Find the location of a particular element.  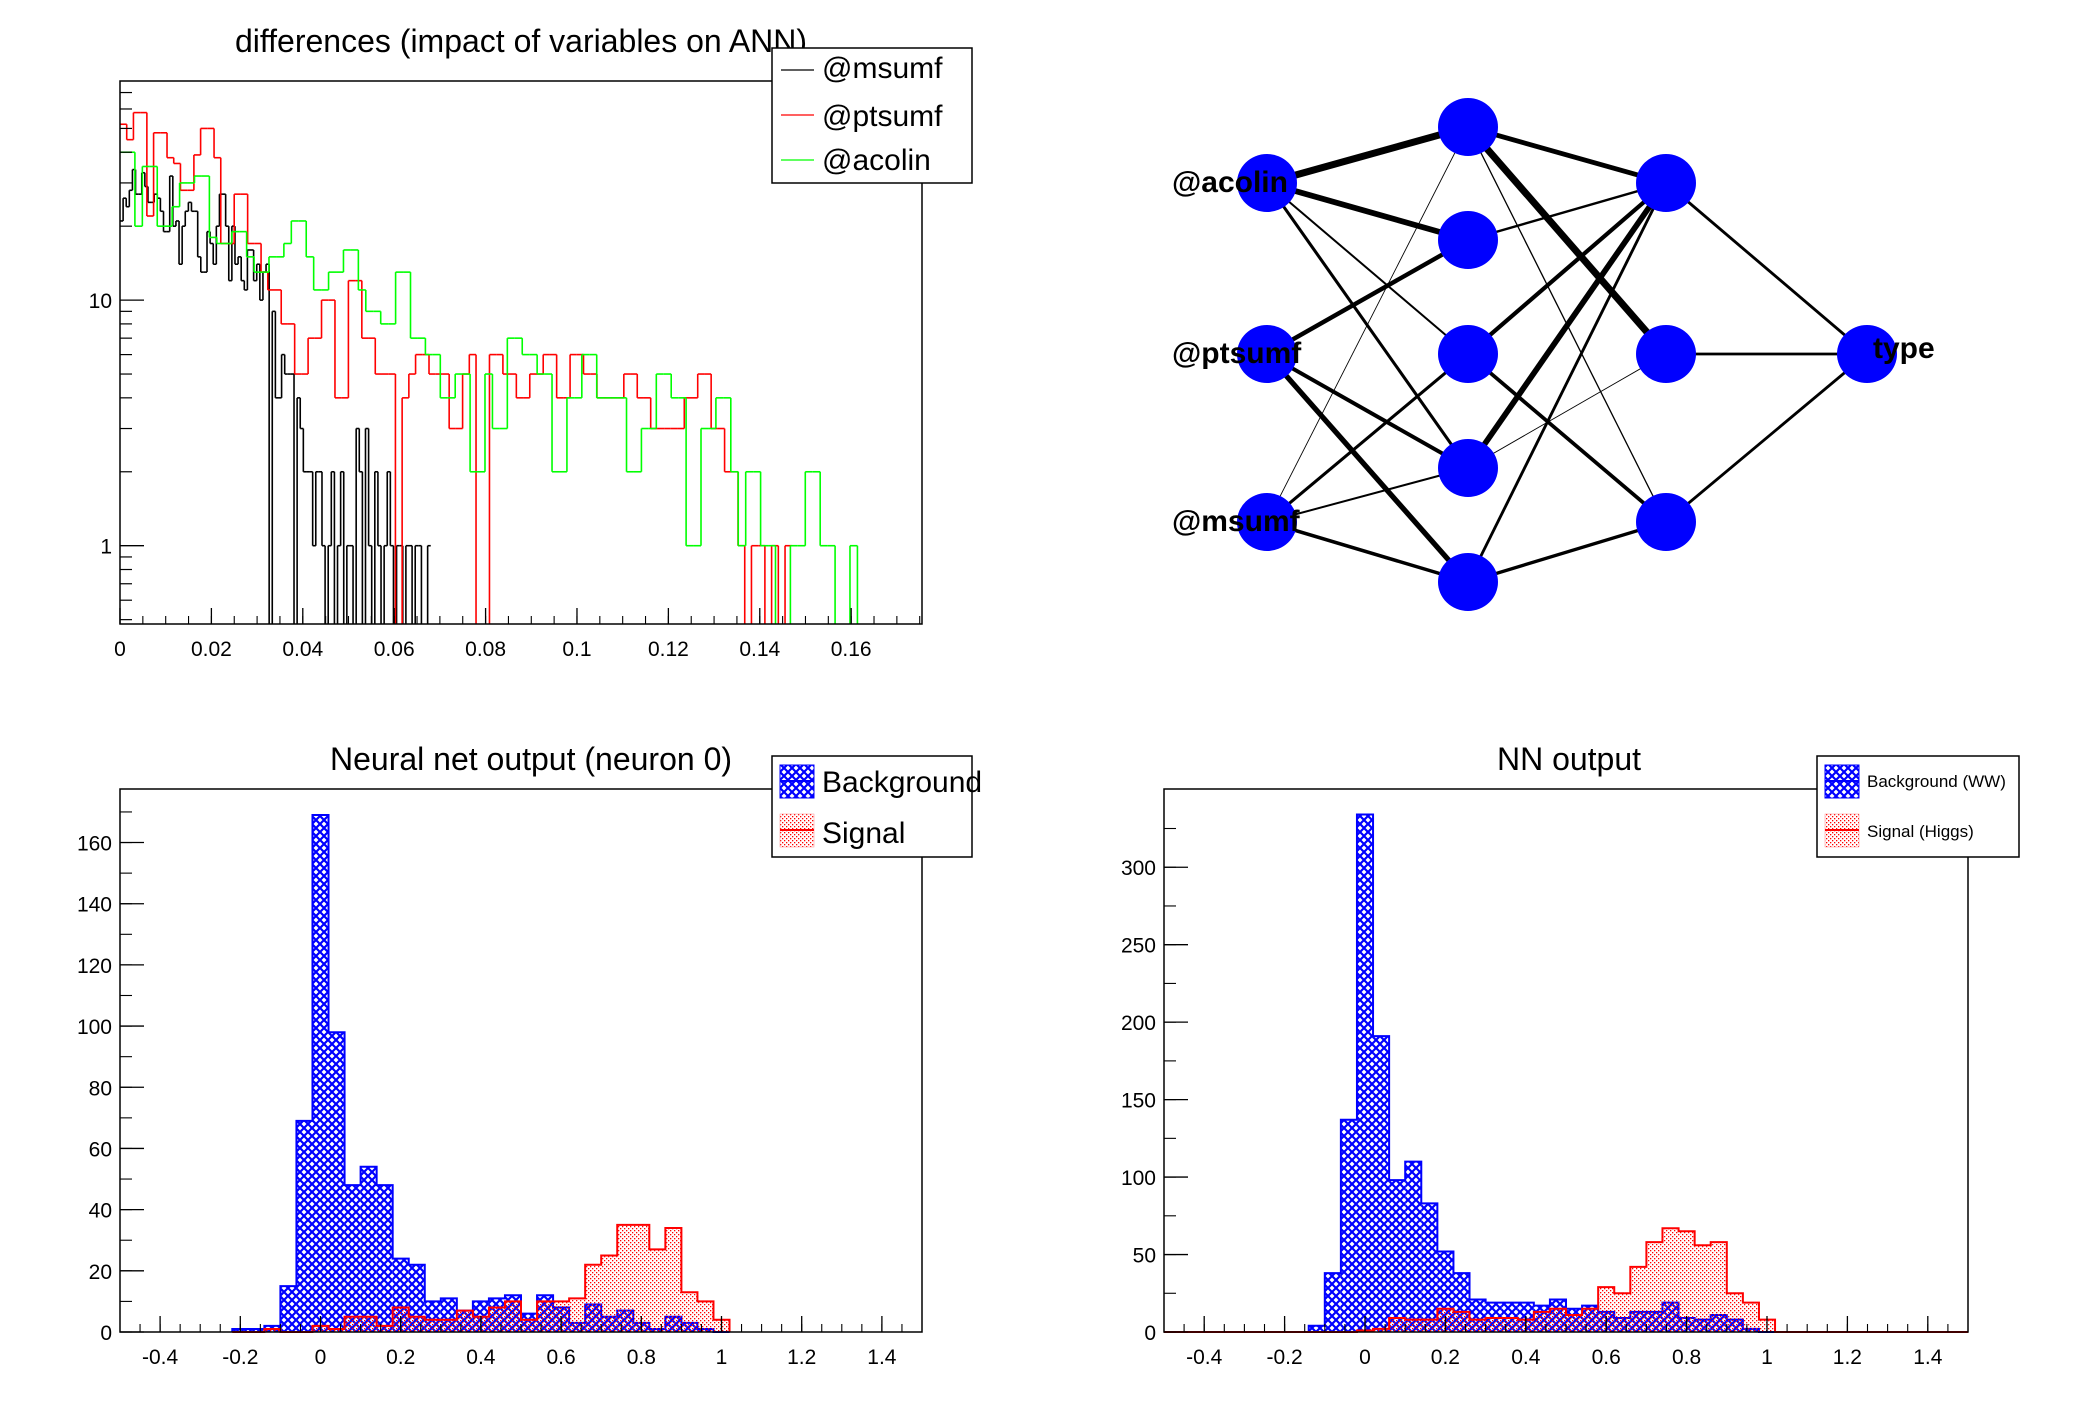

y-tick-label: 250 is located at coordinates (1138, 946).